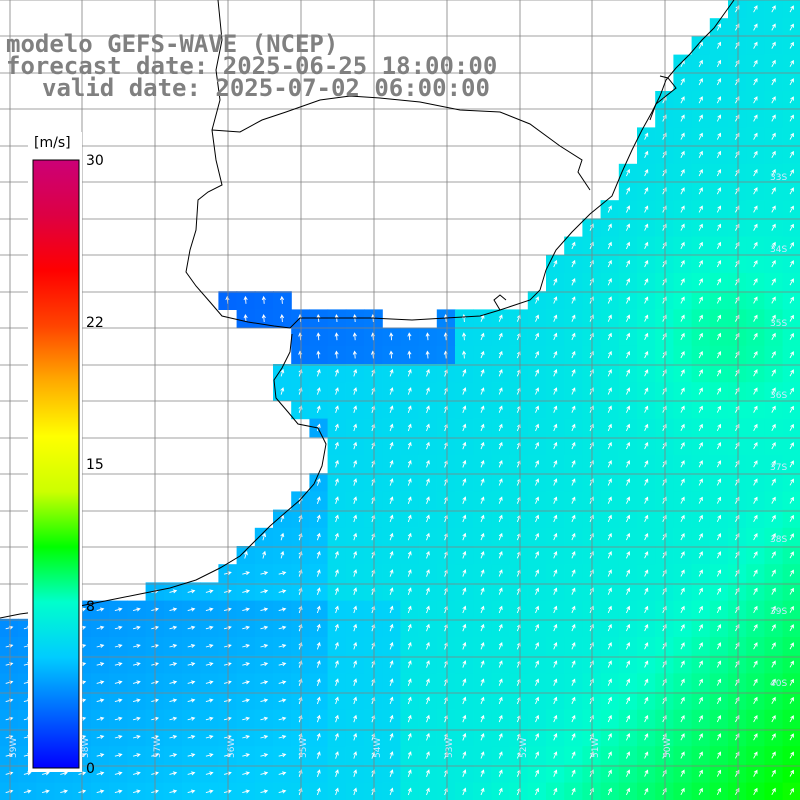  Describe the element at coordinates (778, 250) in the screenshot. I see `latitude-label: 34S` at that location.